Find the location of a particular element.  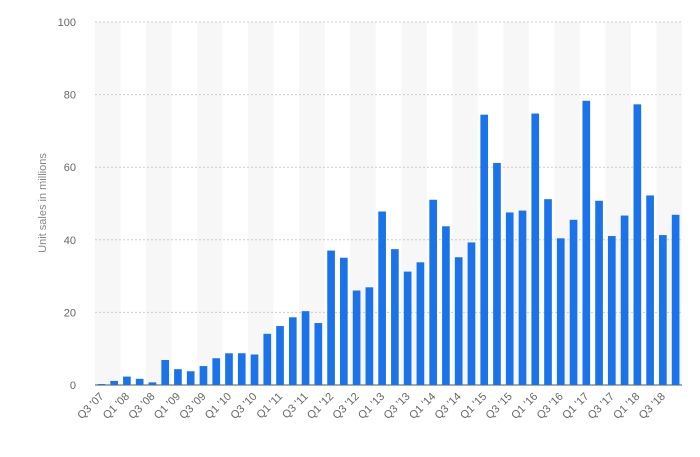

x-tick-label: Q1 '11 is located at coordinates (270, 406).